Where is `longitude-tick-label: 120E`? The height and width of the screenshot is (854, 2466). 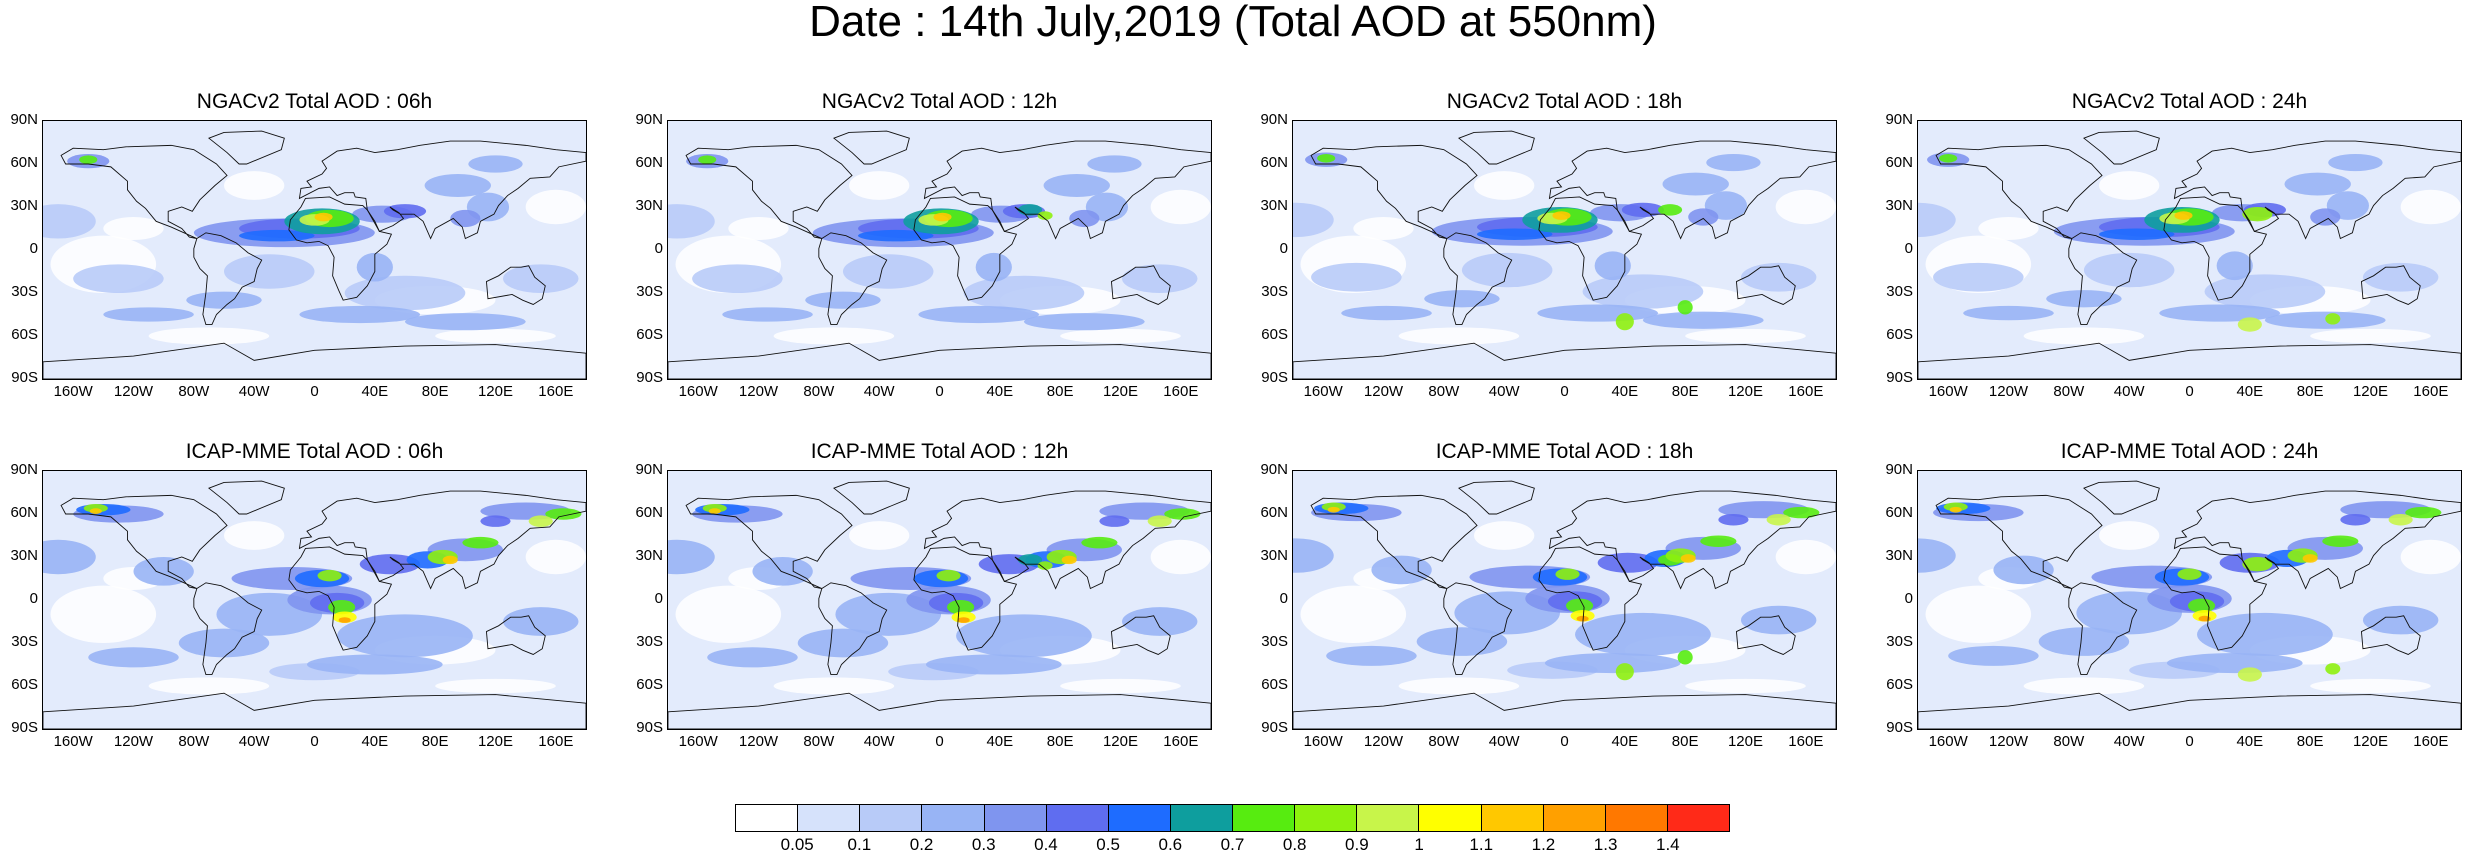 longitude-tick-label: 120E is located at coordinates (2370, 391).